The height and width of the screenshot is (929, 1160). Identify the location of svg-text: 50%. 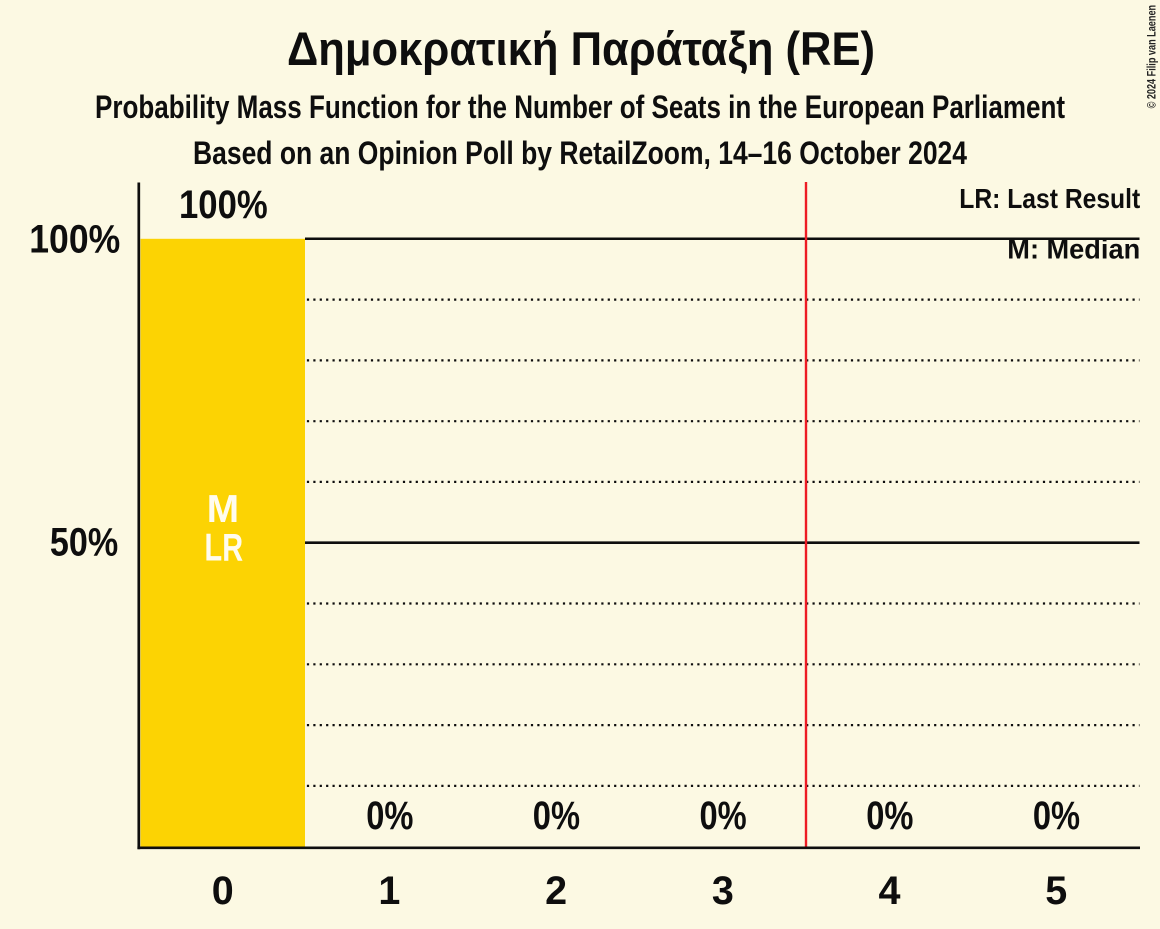
(84, 542).